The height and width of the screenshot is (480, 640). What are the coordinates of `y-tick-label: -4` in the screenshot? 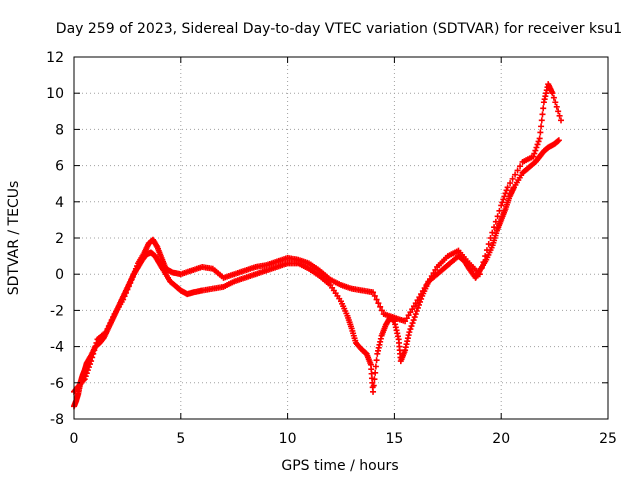 It's located at (57, 348).